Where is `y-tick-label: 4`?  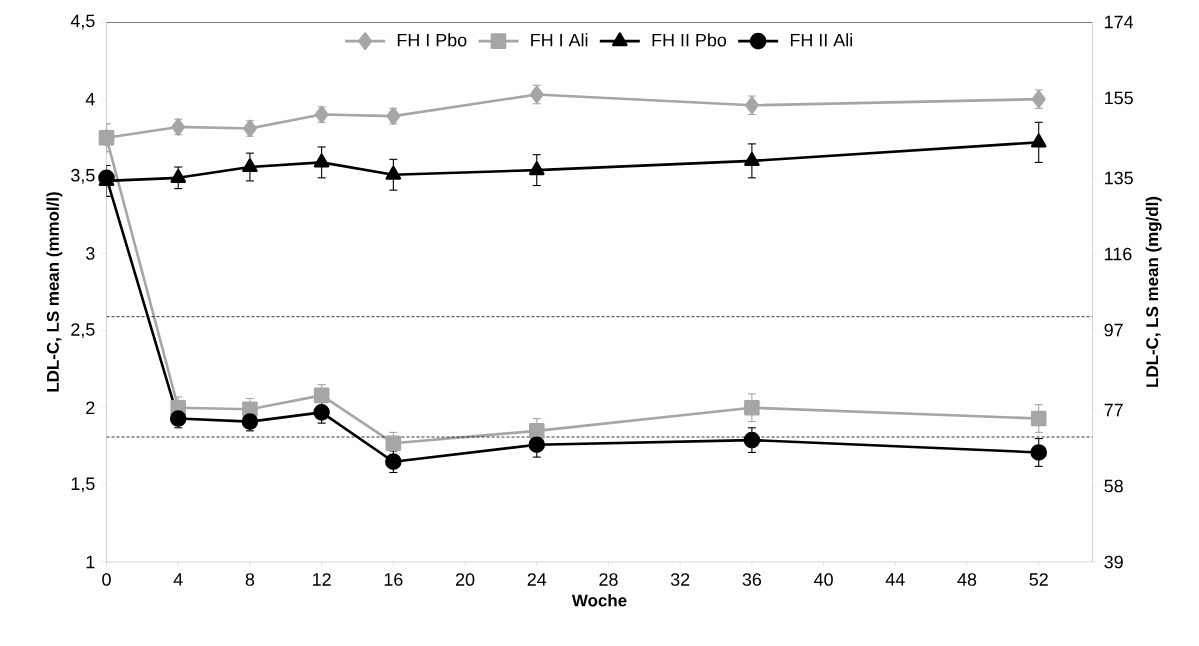
y-tick-label: 4 is located at coordinates (90, 99).